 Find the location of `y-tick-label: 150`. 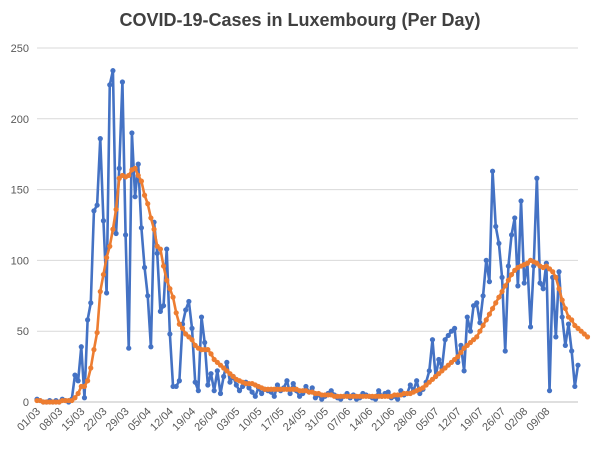

y-tick-label: 150 is located at coordinates (20, 191).